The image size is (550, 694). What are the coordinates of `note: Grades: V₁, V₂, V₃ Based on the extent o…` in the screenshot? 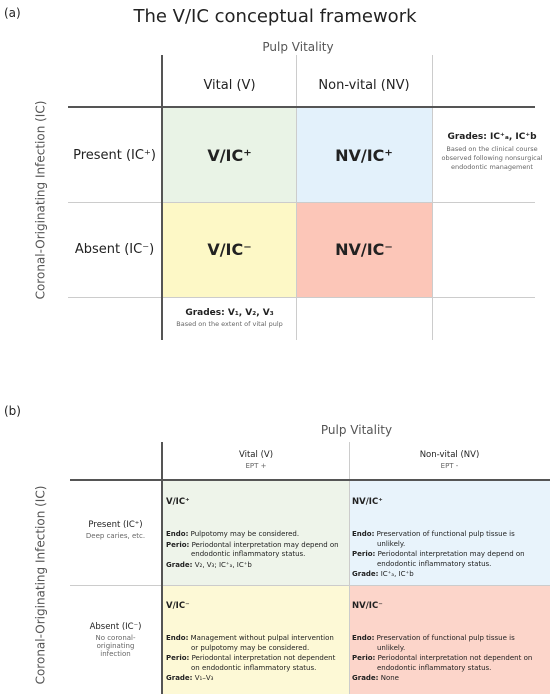 It's located at (229, 318).